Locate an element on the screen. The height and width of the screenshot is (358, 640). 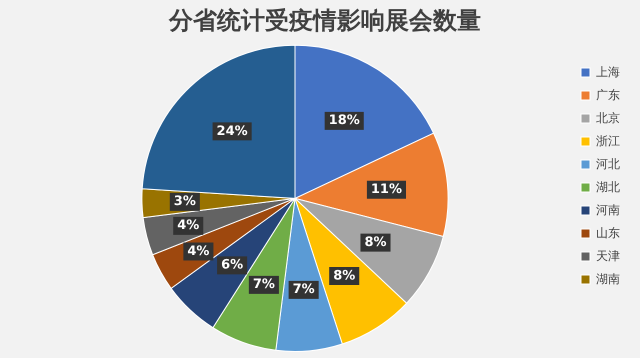
legend-label: 湖南 is located at coordinates (608, 279).